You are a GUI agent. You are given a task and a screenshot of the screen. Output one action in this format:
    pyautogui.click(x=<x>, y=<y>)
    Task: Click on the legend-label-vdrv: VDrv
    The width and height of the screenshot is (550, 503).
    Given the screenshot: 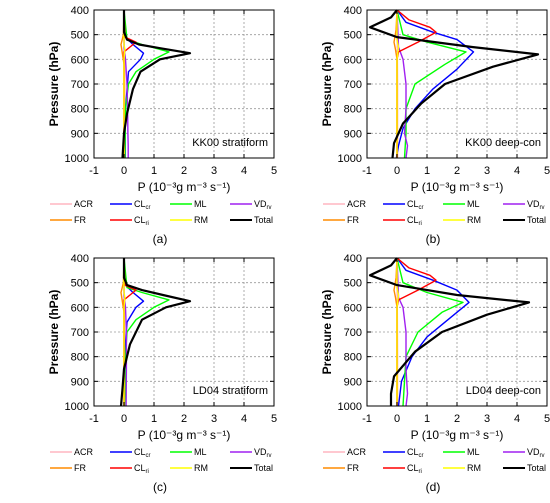 What is the action you would take?
    pyautogui.click(x=536, y=453)
    